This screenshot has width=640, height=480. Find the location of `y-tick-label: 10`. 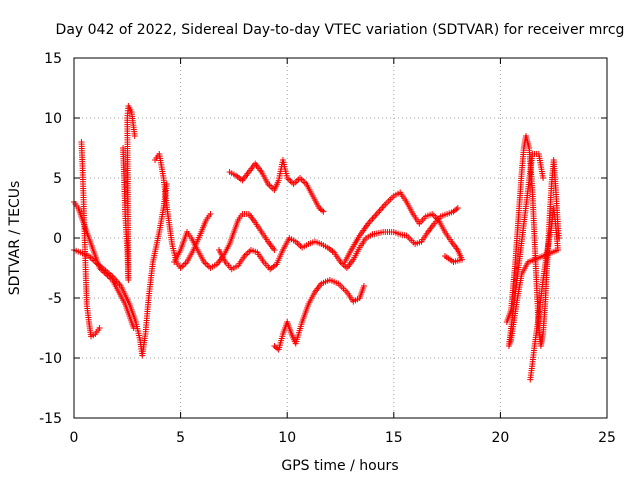

y-tick-label: 10 is located at coordinates (53, 119).